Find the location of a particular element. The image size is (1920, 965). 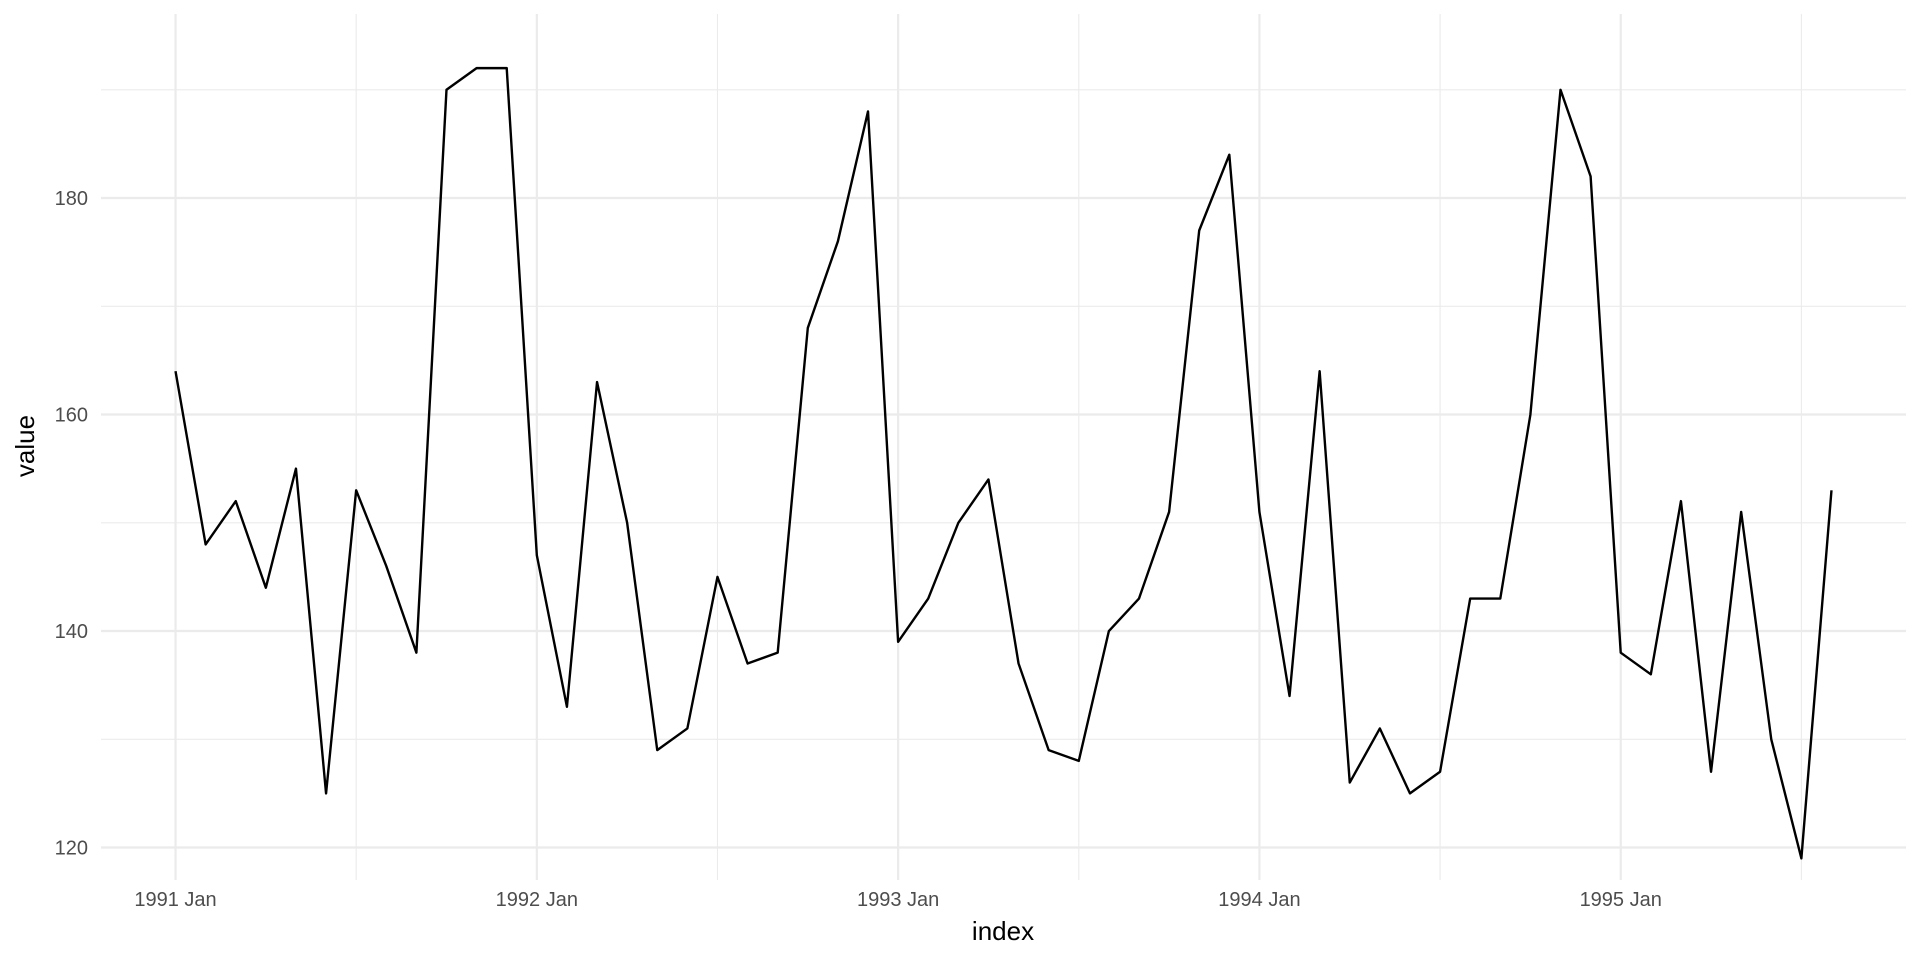

x-tick-label: 1991 Jan is located at coordinates (175, 900).